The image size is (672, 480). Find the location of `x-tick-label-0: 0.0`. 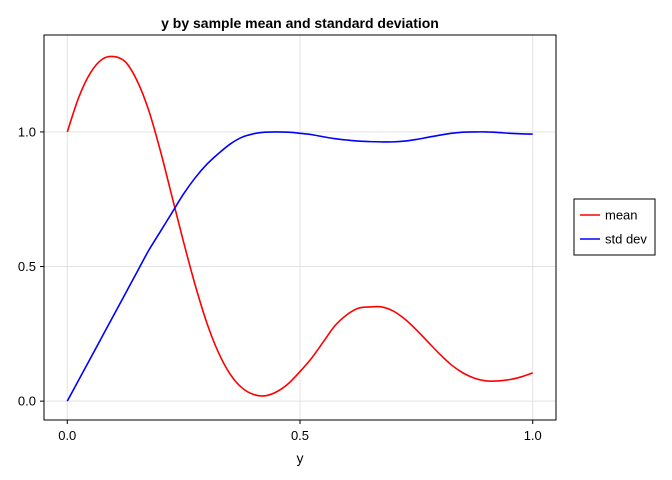

x-tick-label-0: 0.0 is located at coordinates (67, 435).